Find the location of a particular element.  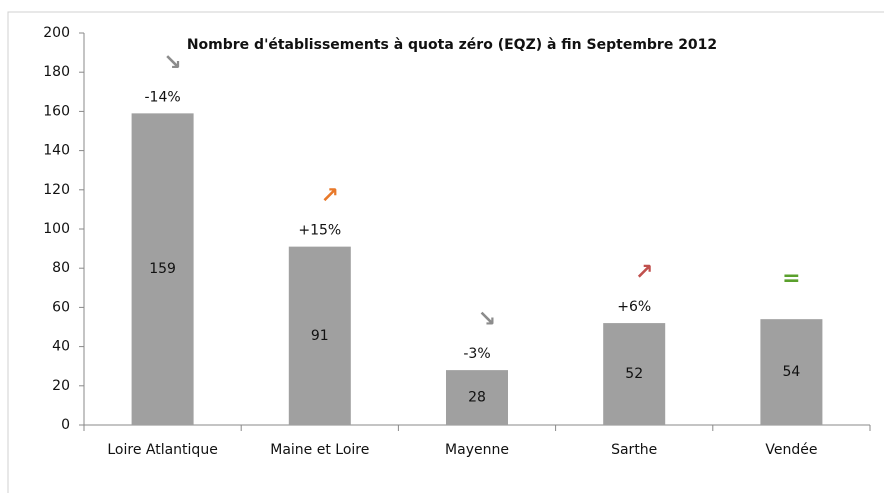

y-tick-label: 120 is located at coordinates (56, 190).